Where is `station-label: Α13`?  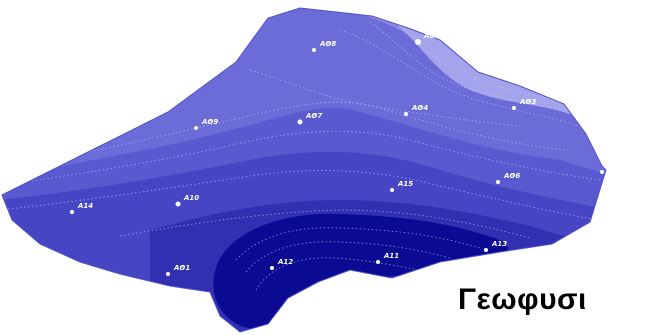 station-label: Α13 is located at coordinates (499, 244).